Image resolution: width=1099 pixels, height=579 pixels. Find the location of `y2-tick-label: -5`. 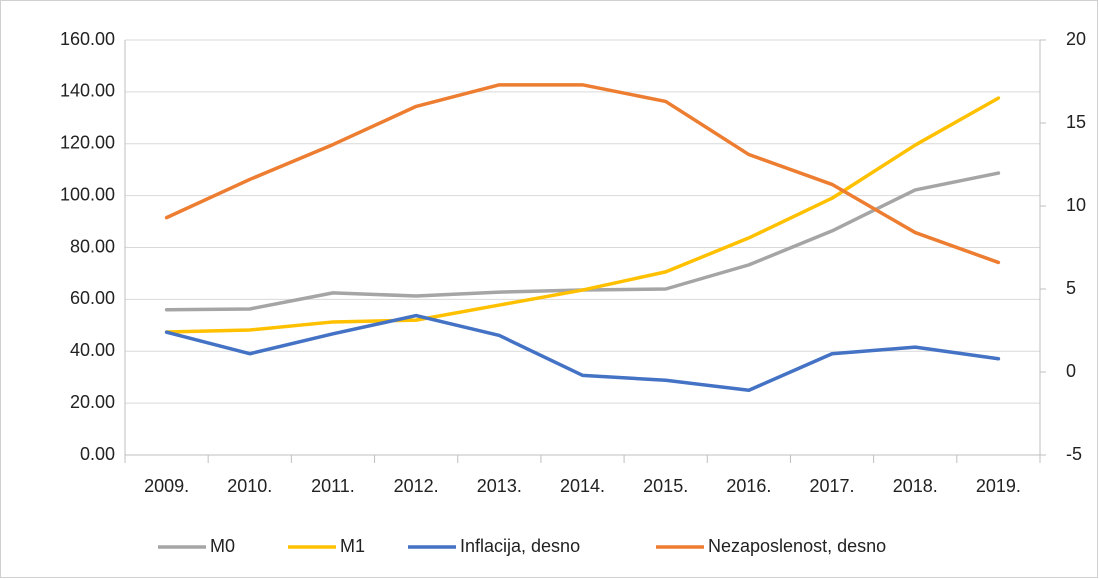

y2-tick-label: -5 is located at coordinates (1074, 454).